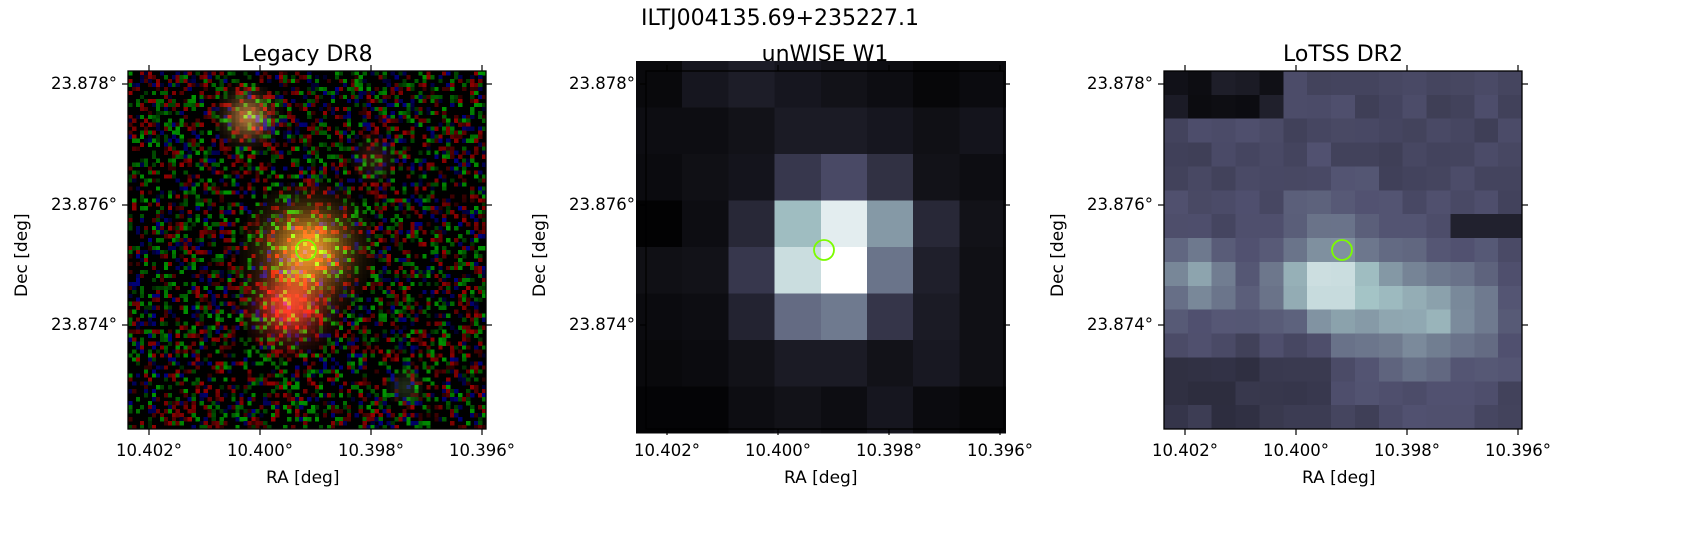  Describe the element at coordinates (1058, 255) in the screenshot. I see `y-axis-label-3: Dec [deg]` at that location.